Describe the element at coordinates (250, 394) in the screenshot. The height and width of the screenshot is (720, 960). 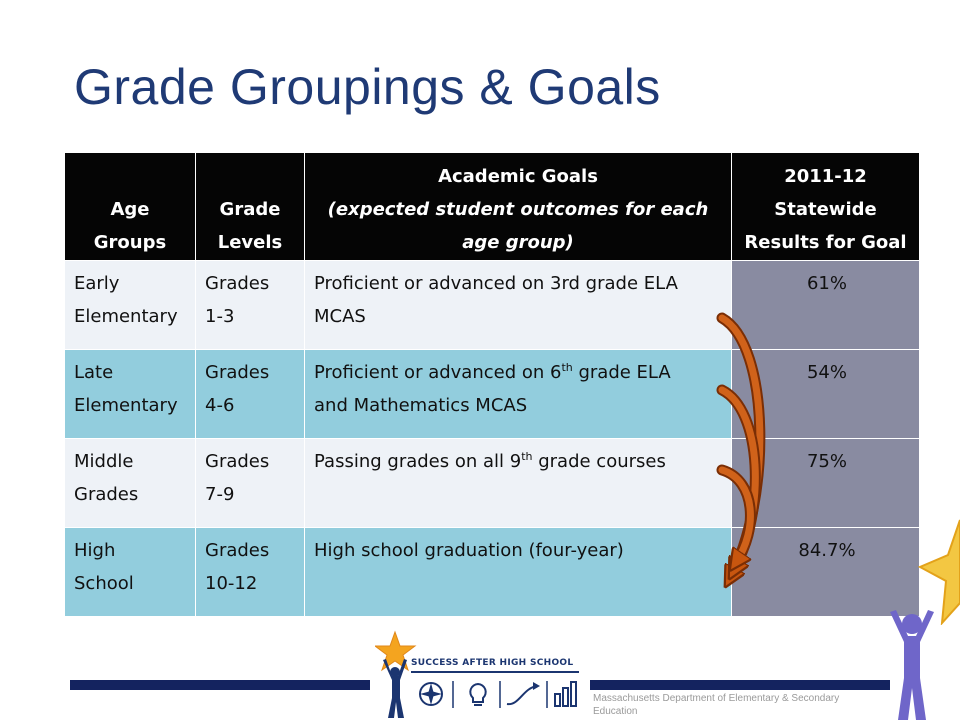
I see `grade-level-cell: Grades 4-6` at that location.